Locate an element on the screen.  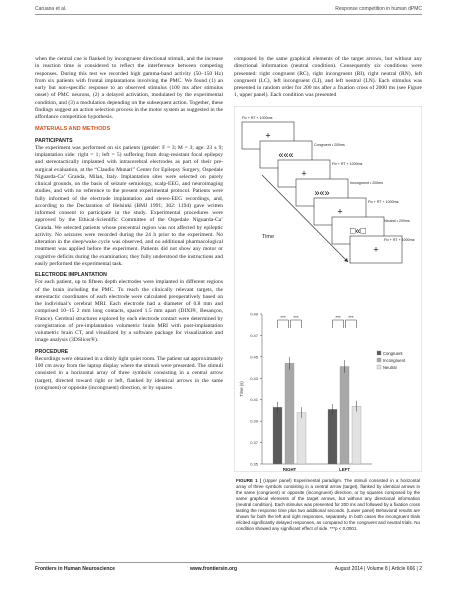
subsection-title: PARTICIPANTS is located at coordinates (54, 140).